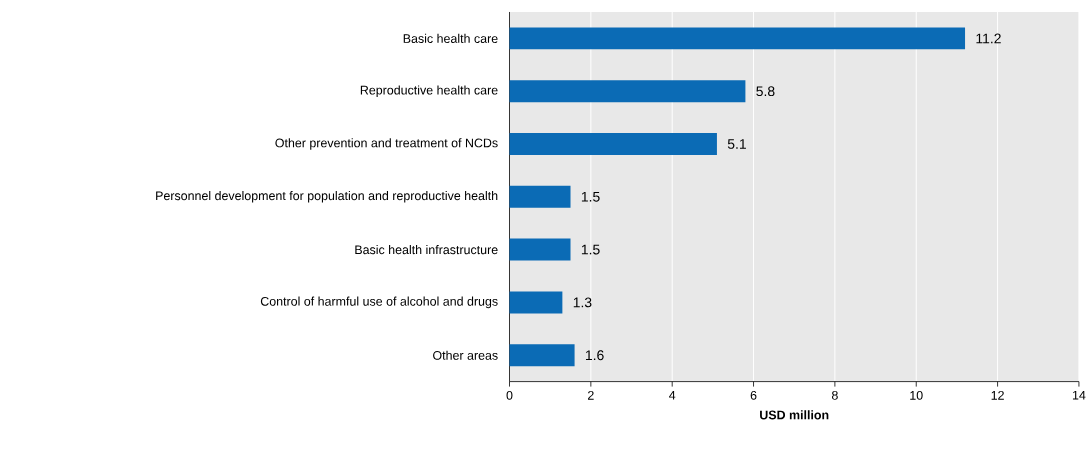  What do you see at coordinates (582, 302) in the screenshot?
I see `data-label: 1.3` at bounding box center [582, 302].